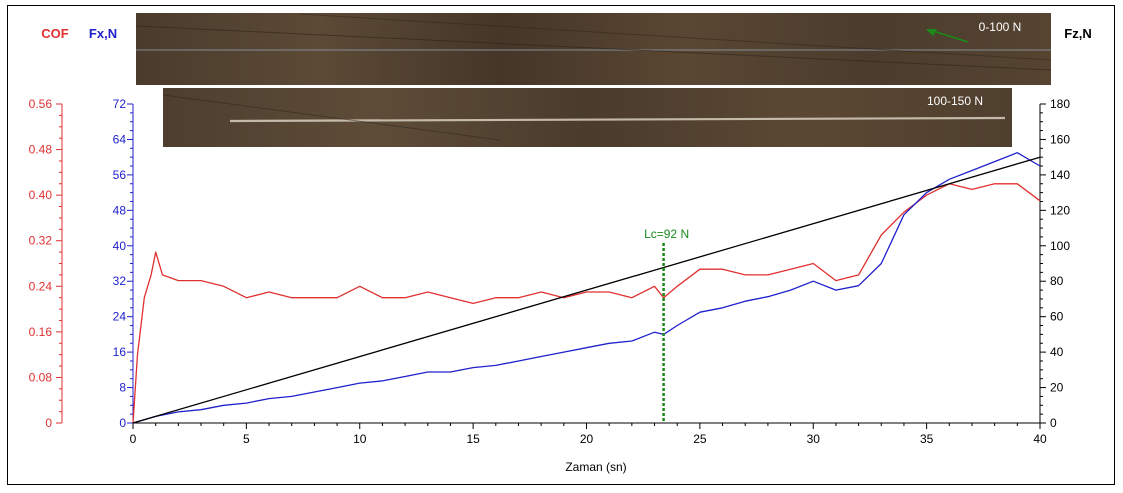 This screenshot has width=1123, height=493. I want to click on x-tick-label: 30, so click(814, 439).